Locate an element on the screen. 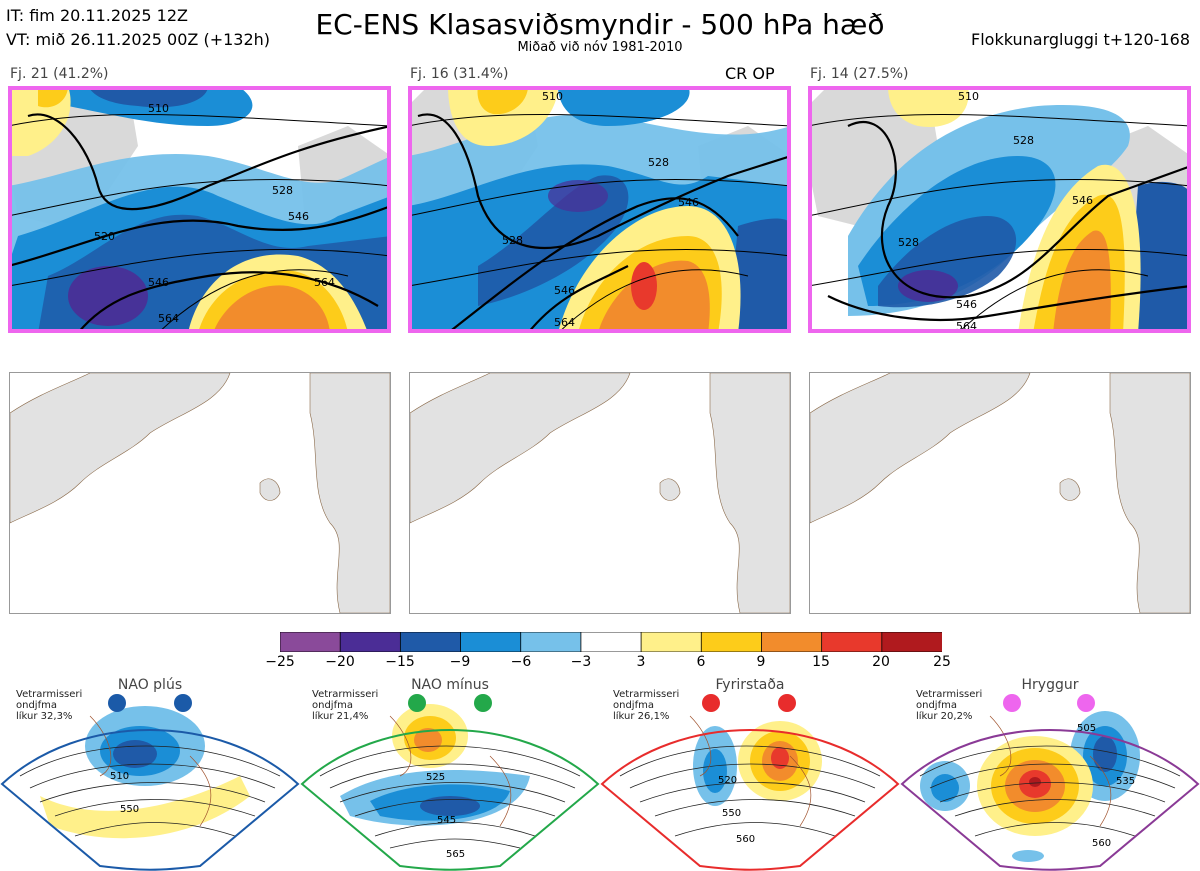 This screenshot has height=871, width=1200. valid-time: VT: mið 26.11.2025 00Z (+132h) is located at coordinates (138, 39).